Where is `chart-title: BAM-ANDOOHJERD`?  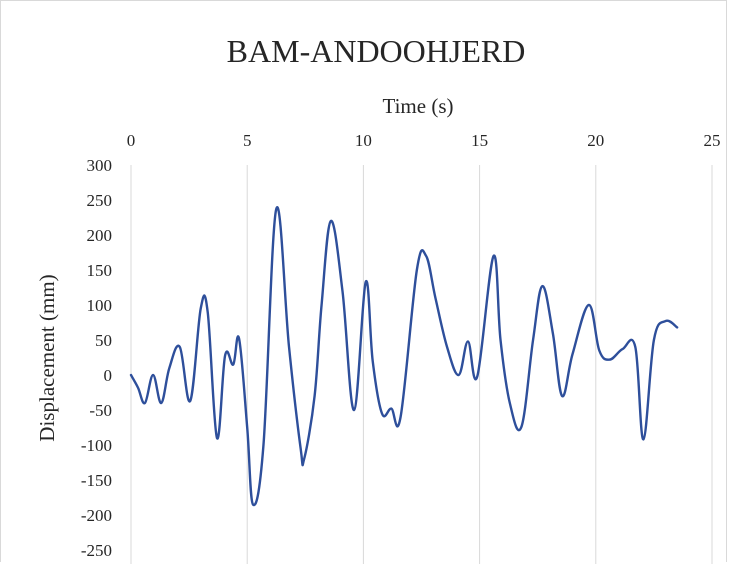 chart-title: BAM-ANDOOHJERD is located at coordinates (376, 51).